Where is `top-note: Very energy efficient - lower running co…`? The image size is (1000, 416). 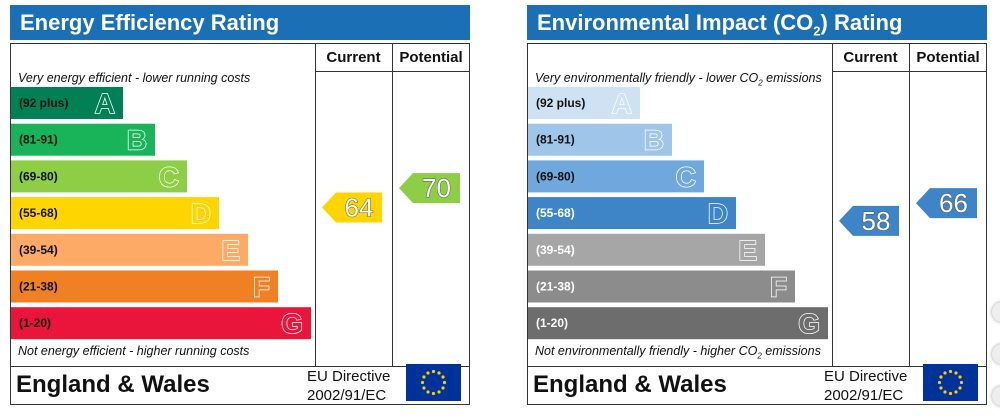
top-note: Very energy efficient - lower running co… is located at coordinates (134, 78).